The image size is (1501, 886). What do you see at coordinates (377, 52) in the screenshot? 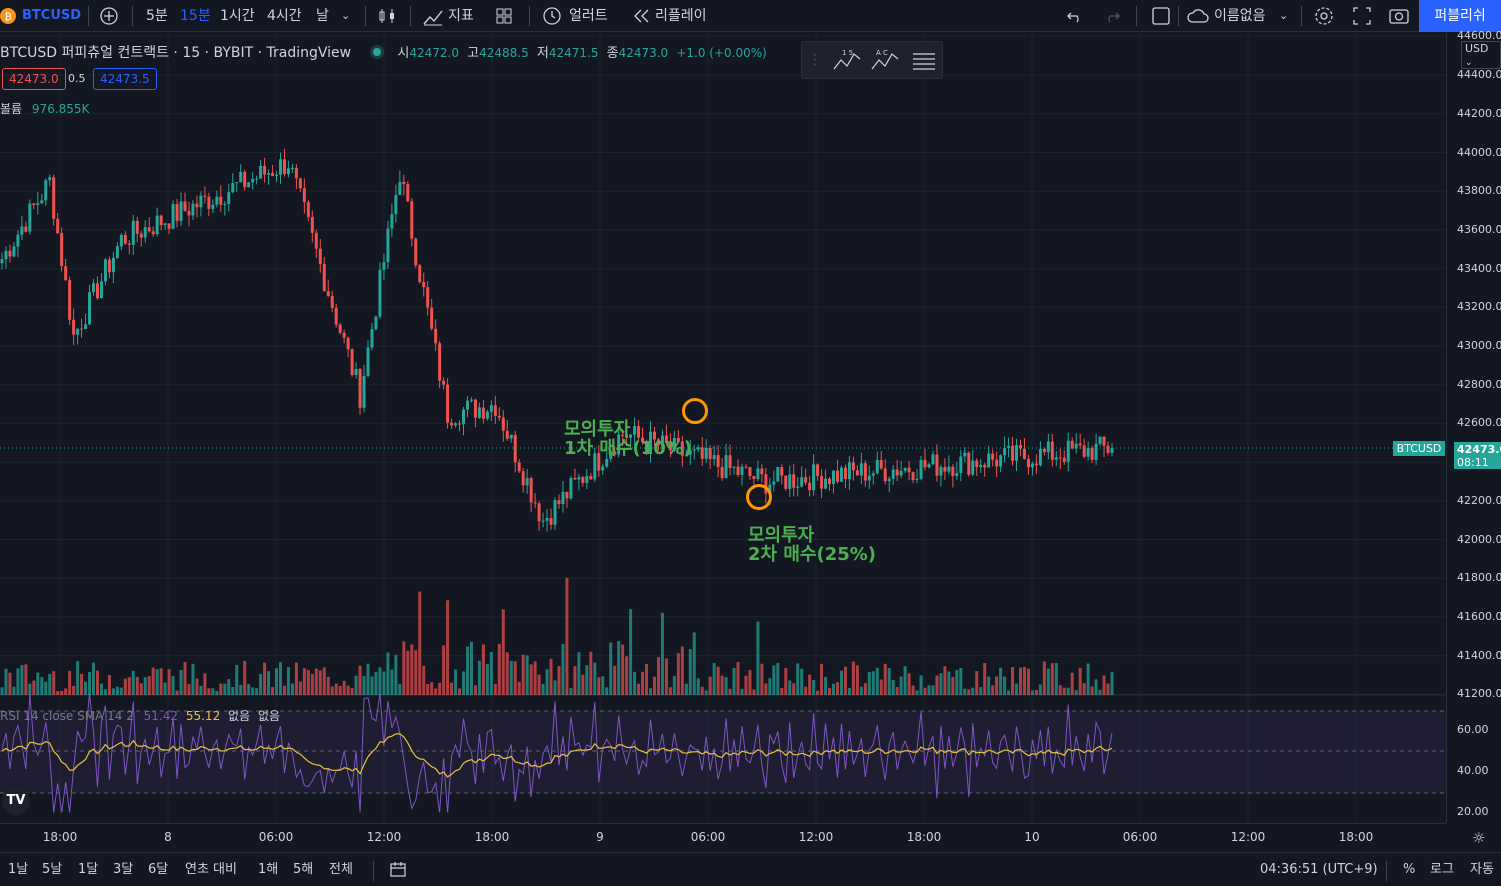
I see `market-status-icon` at bounding box center [377, 52].